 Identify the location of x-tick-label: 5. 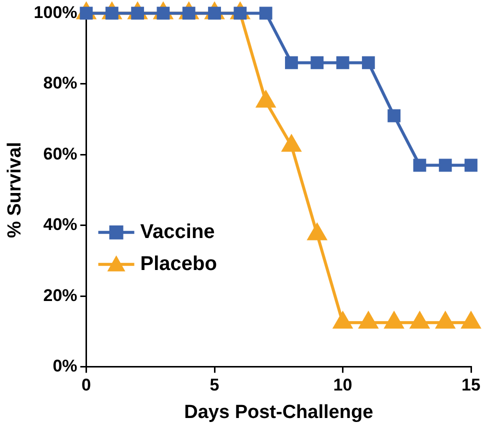
(215, 385).